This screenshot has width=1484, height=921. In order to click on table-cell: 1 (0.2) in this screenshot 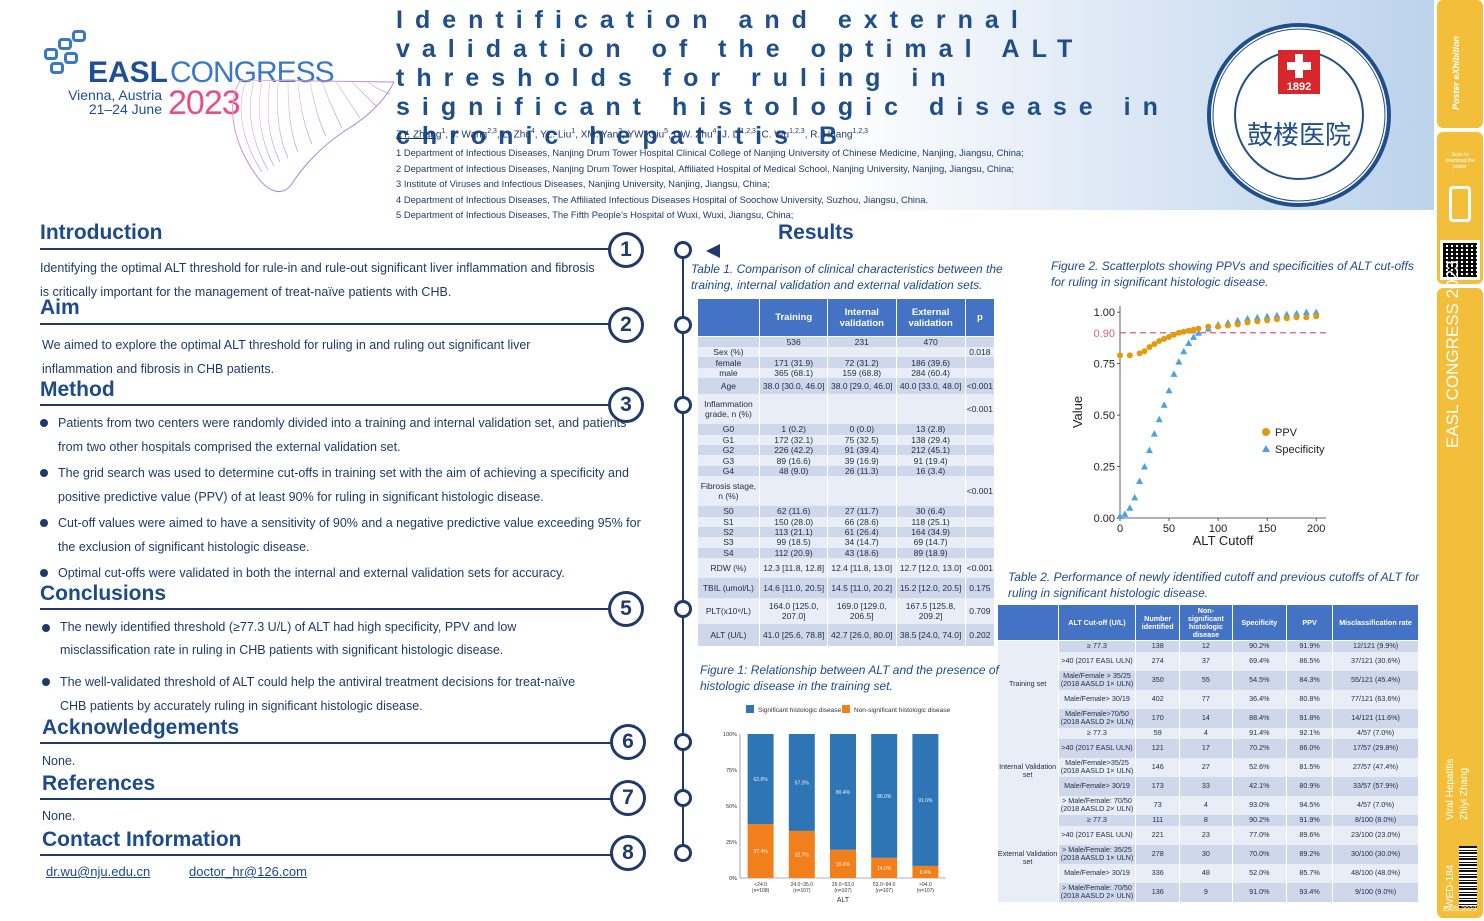, I will do `click(793, 429)`.